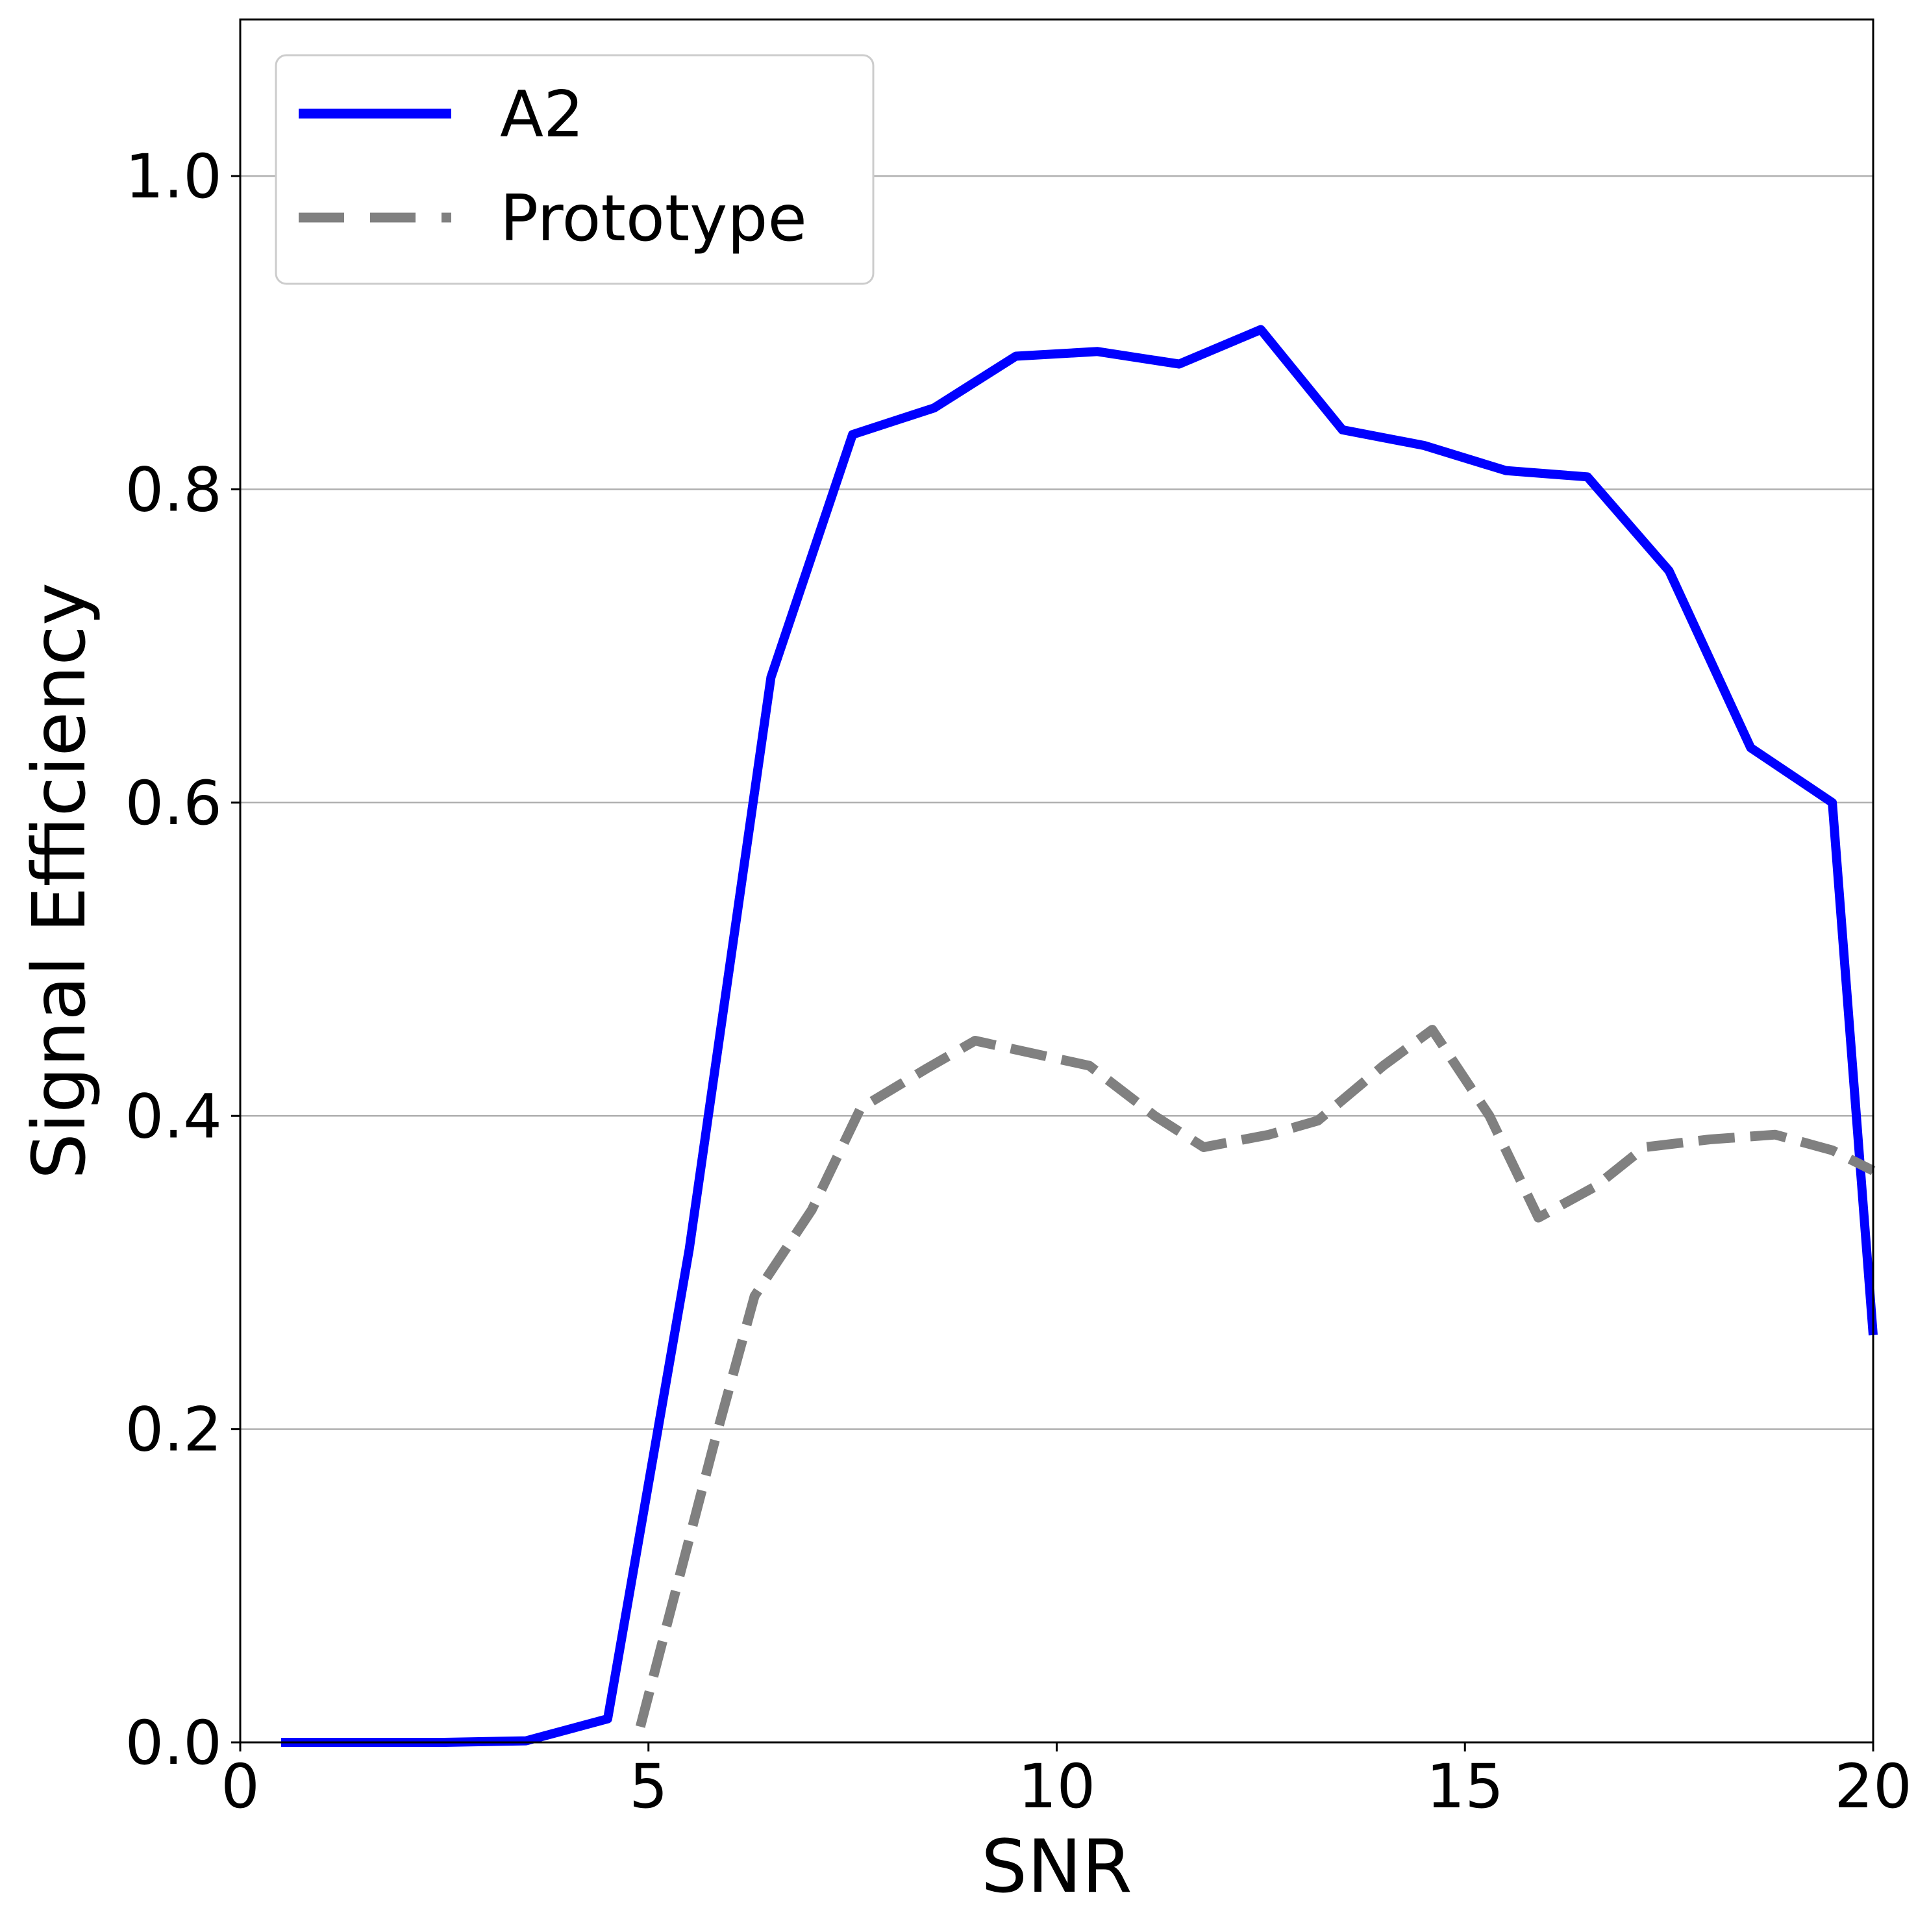 Image resolution: width=1929 pixels, height=1932 pixels. I want to click on legend-label-prototype: Prototype, so click(653, 219).